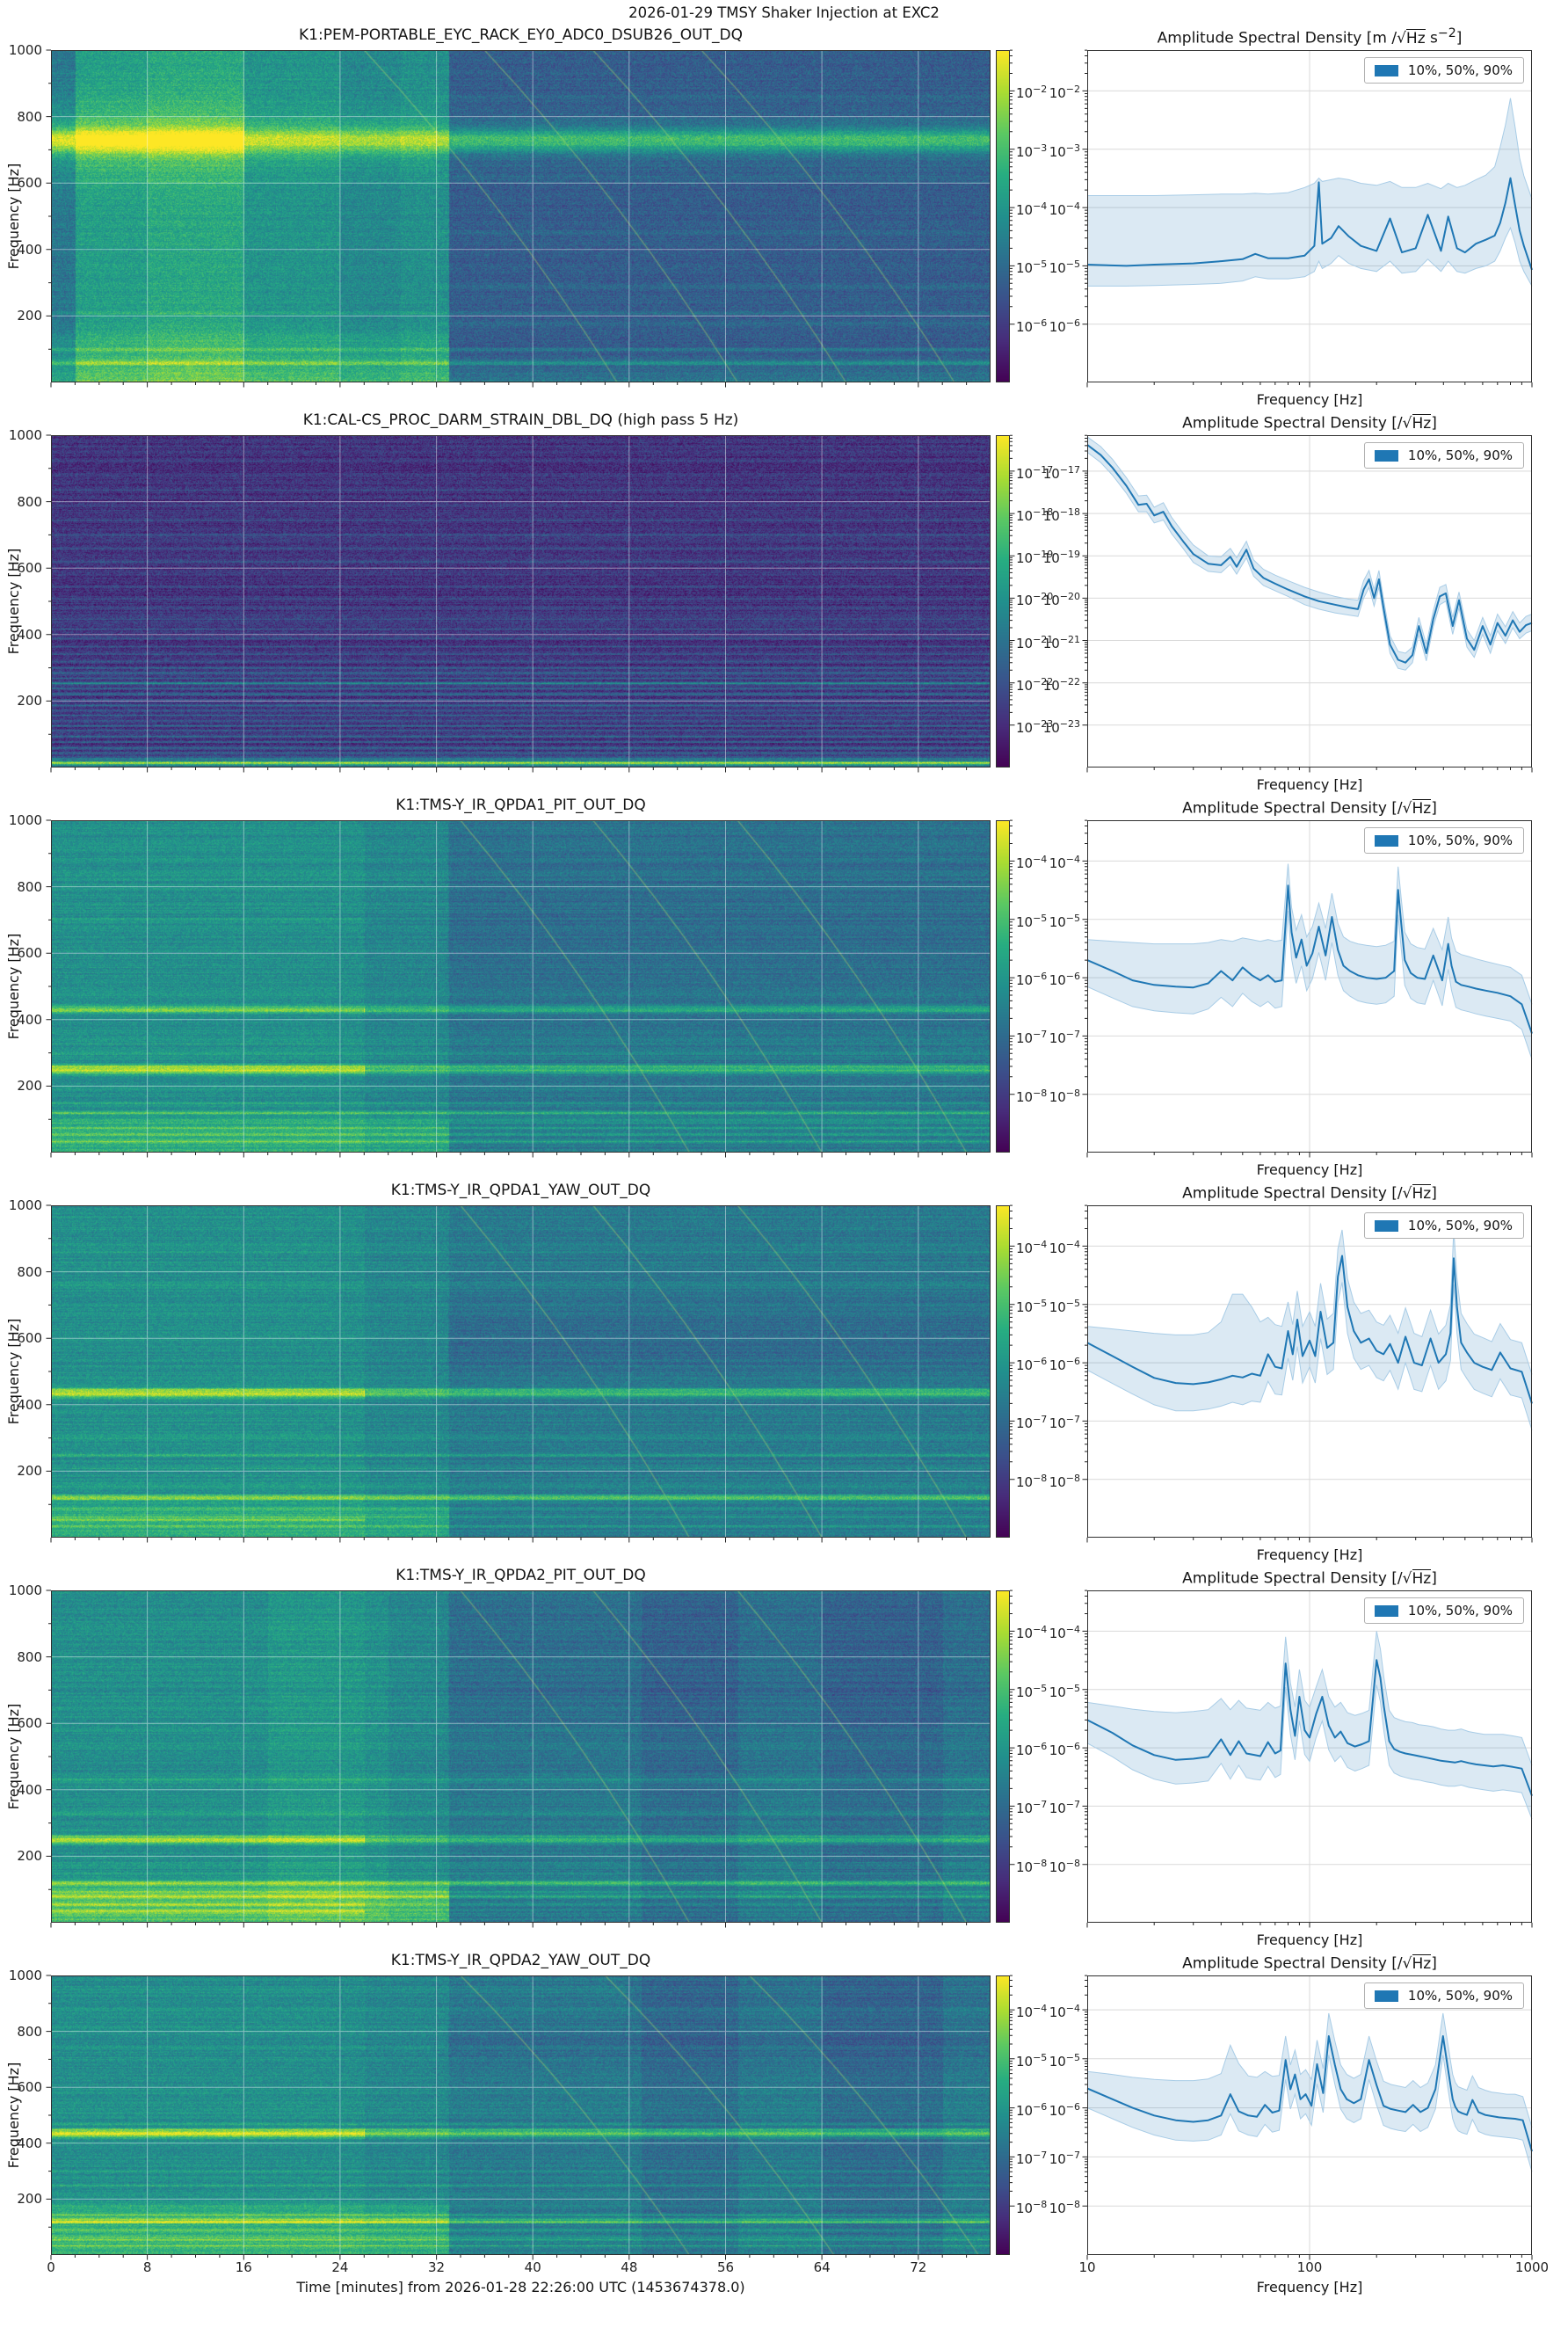  What do you see at coordinates (520, 1960) in the screenshot?
I see `spectrogram-title: K1:TMS-Y_IR_QPDA2_YAW_OUT_DQ` at bounding box center [520, 1960].